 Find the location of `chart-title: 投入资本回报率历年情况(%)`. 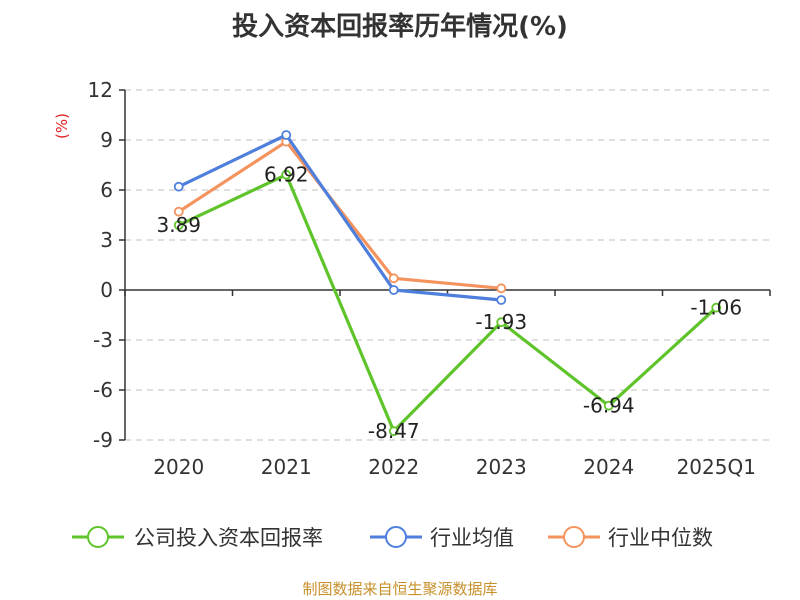

chart-title: 投入资本回报率历年情况(%) is located at coordinates (400, 27).